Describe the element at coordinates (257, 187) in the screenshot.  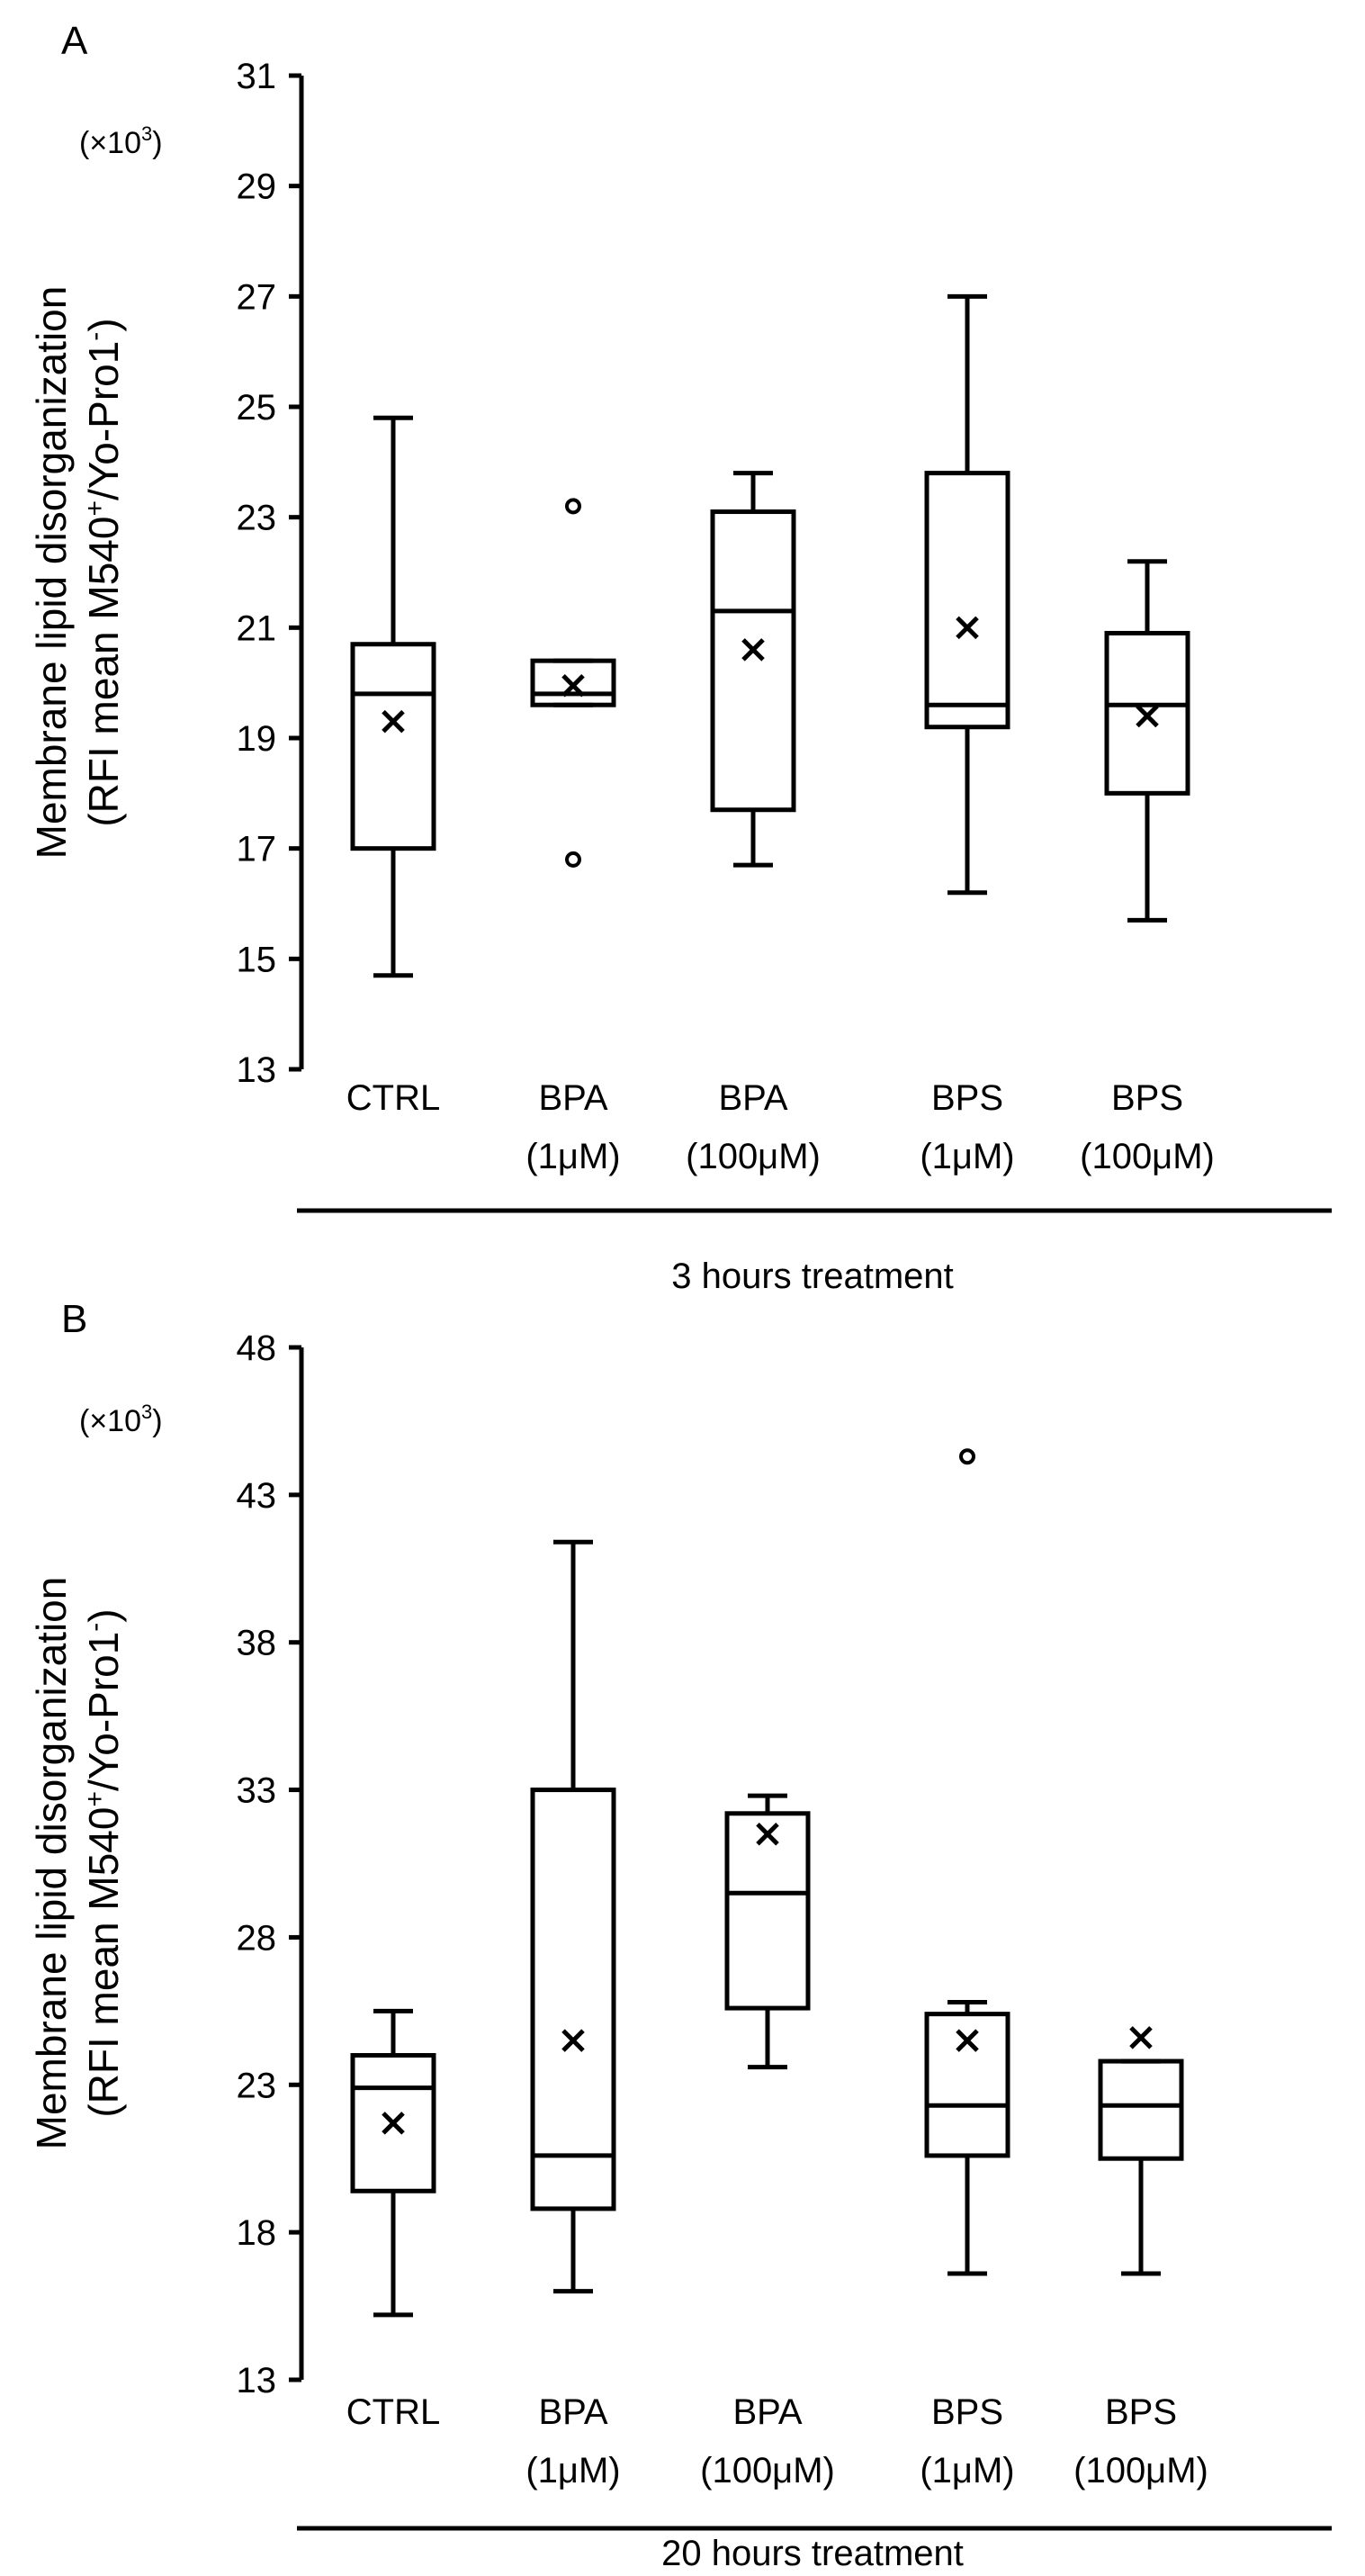
I see `y-tick-label: 29` at that location.